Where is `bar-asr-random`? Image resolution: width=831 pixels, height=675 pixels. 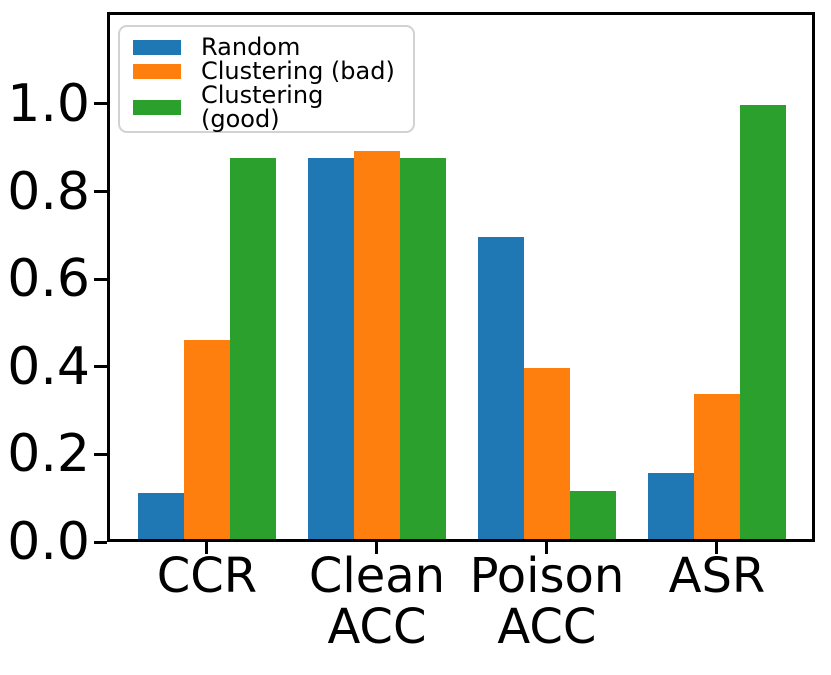
bar-asr-random is located at coordinates (671, 506).